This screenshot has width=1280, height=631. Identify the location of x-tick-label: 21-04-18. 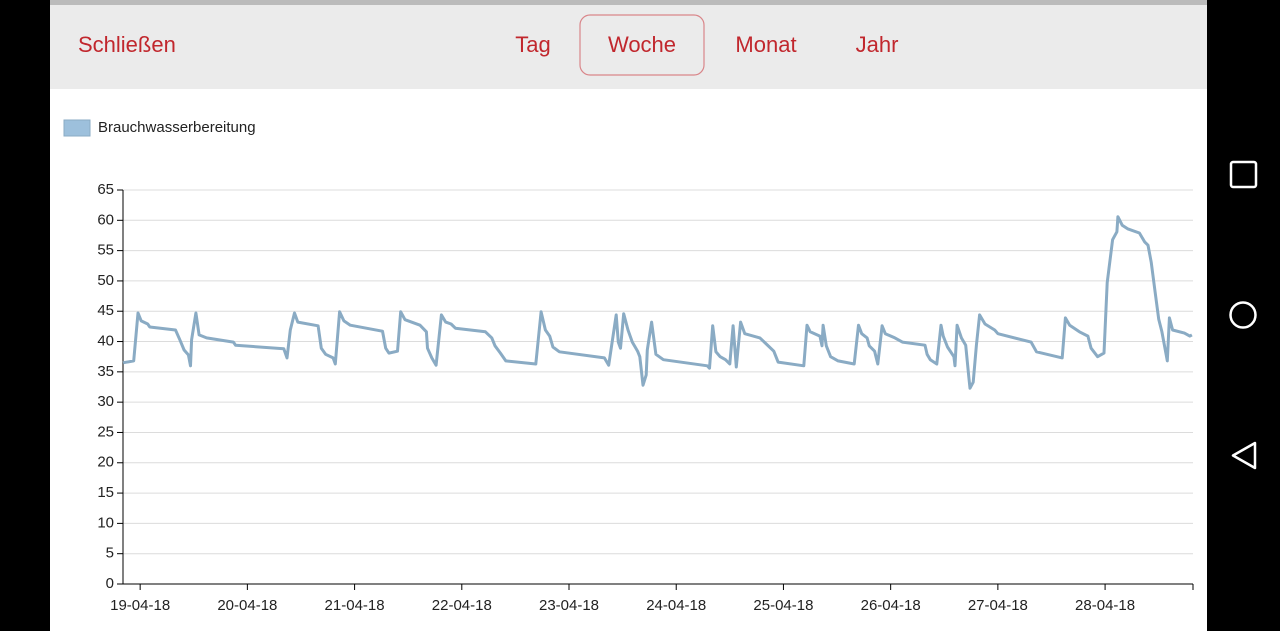
(355, 605).